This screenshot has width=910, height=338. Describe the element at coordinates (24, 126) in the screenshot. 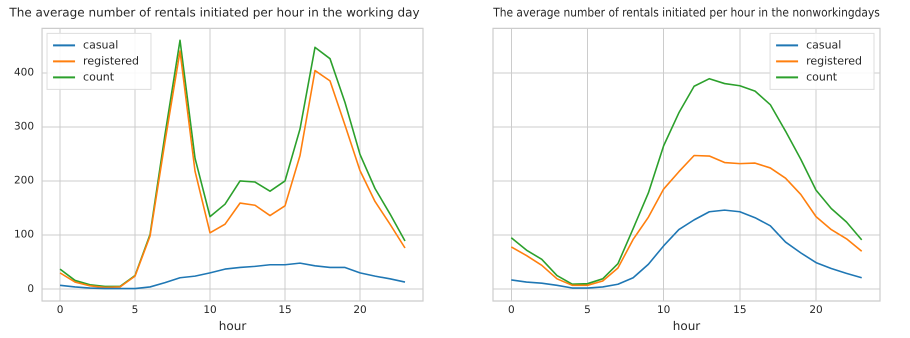

I see `y-tick-label: 300` at that location.